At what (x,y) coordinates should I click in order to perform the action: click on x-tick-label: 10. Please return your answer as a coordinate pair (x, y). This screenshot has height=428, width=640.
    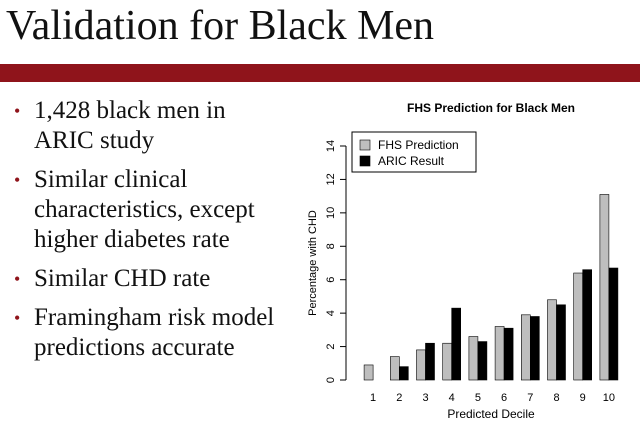
    Looking at the image, I should click on (609, 398).